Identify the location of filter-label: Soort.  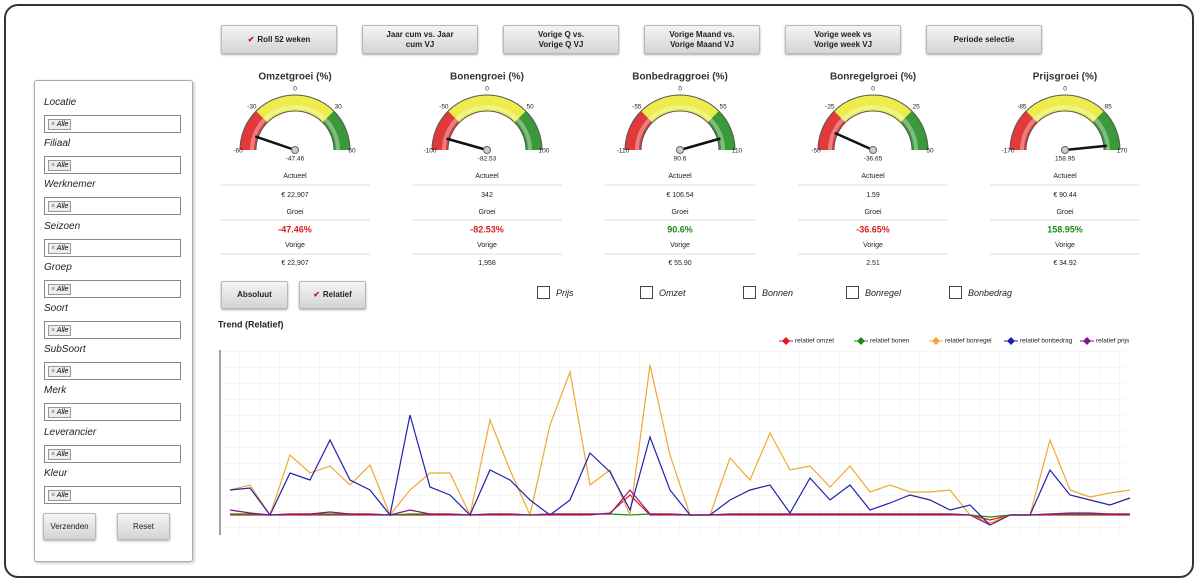
(56, 308).